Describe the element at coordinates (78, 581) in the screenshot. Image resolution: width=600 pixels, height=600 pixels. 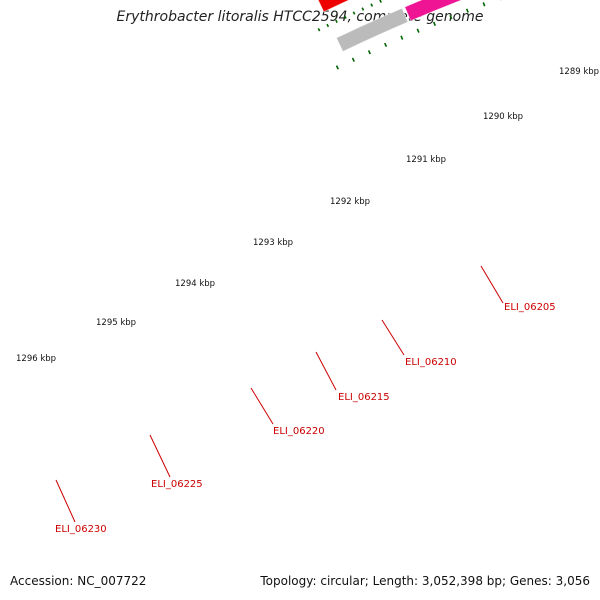
I see `accession-text: Accession: NC_007722` at that location.